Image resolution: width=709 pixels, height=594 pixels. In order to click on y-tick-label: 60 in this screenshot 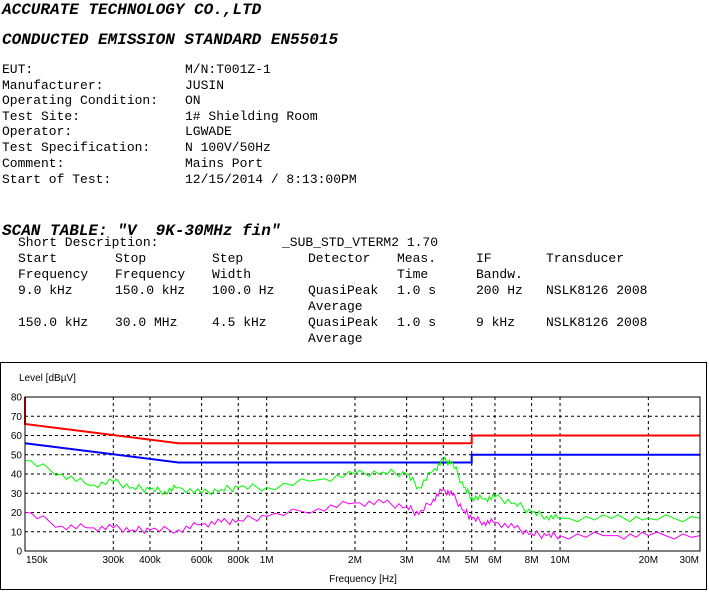, I will do `click(17, 436)`.